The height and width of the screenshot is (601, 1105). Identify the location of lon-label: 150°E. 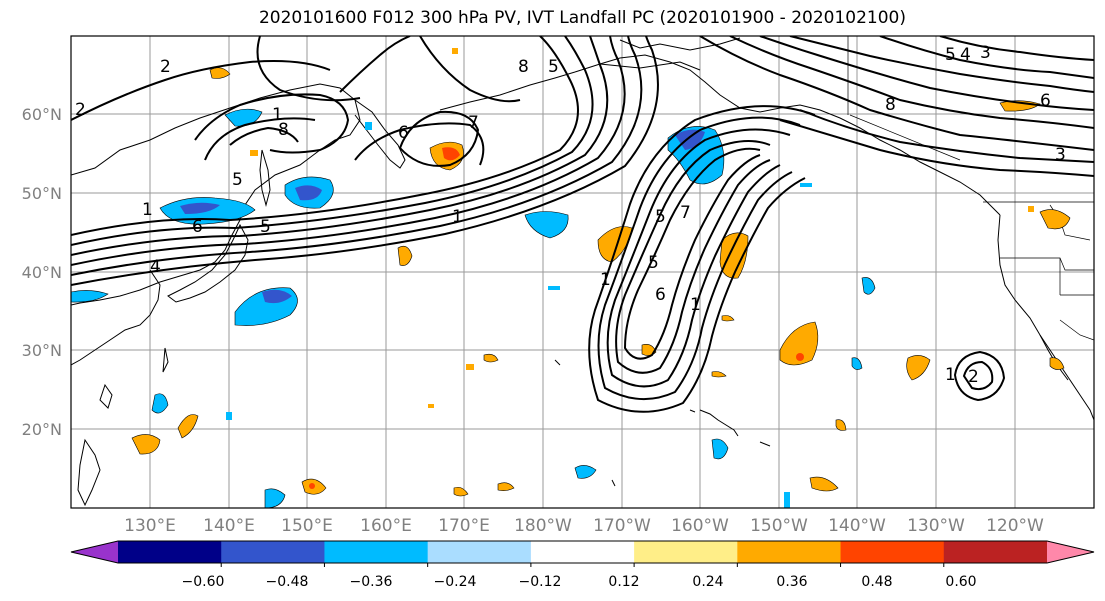
(307, 526).